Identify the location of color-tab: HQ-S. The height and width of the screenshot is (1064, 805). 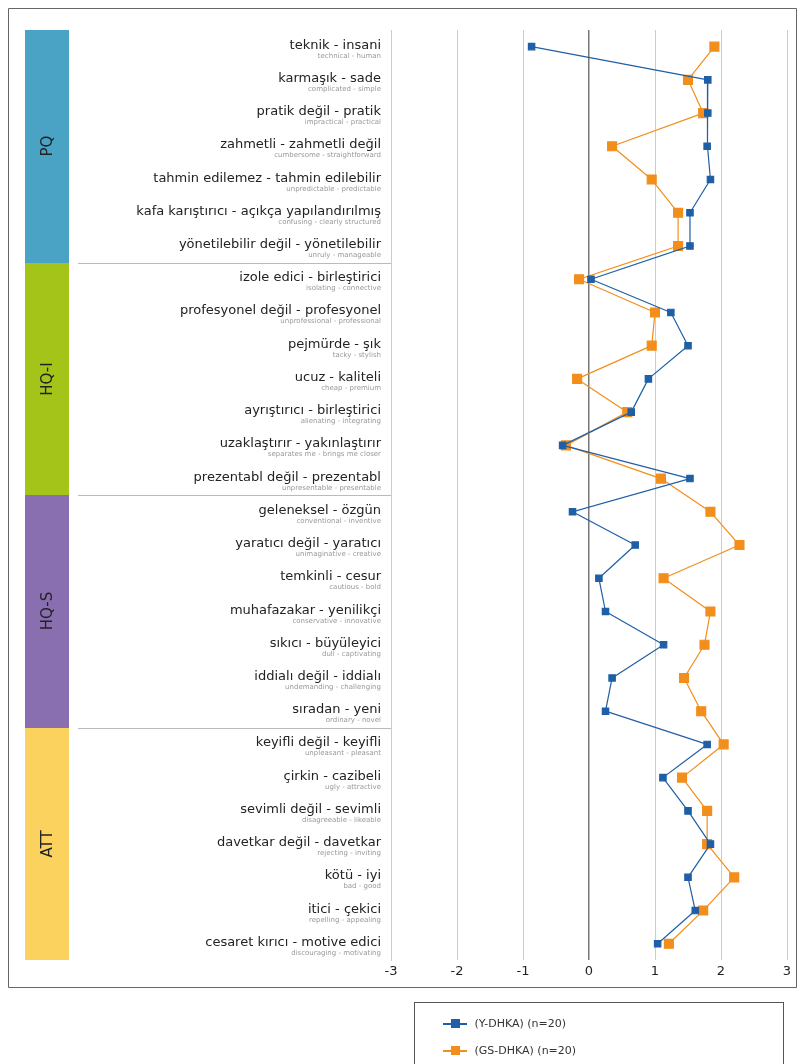
(47, 611).